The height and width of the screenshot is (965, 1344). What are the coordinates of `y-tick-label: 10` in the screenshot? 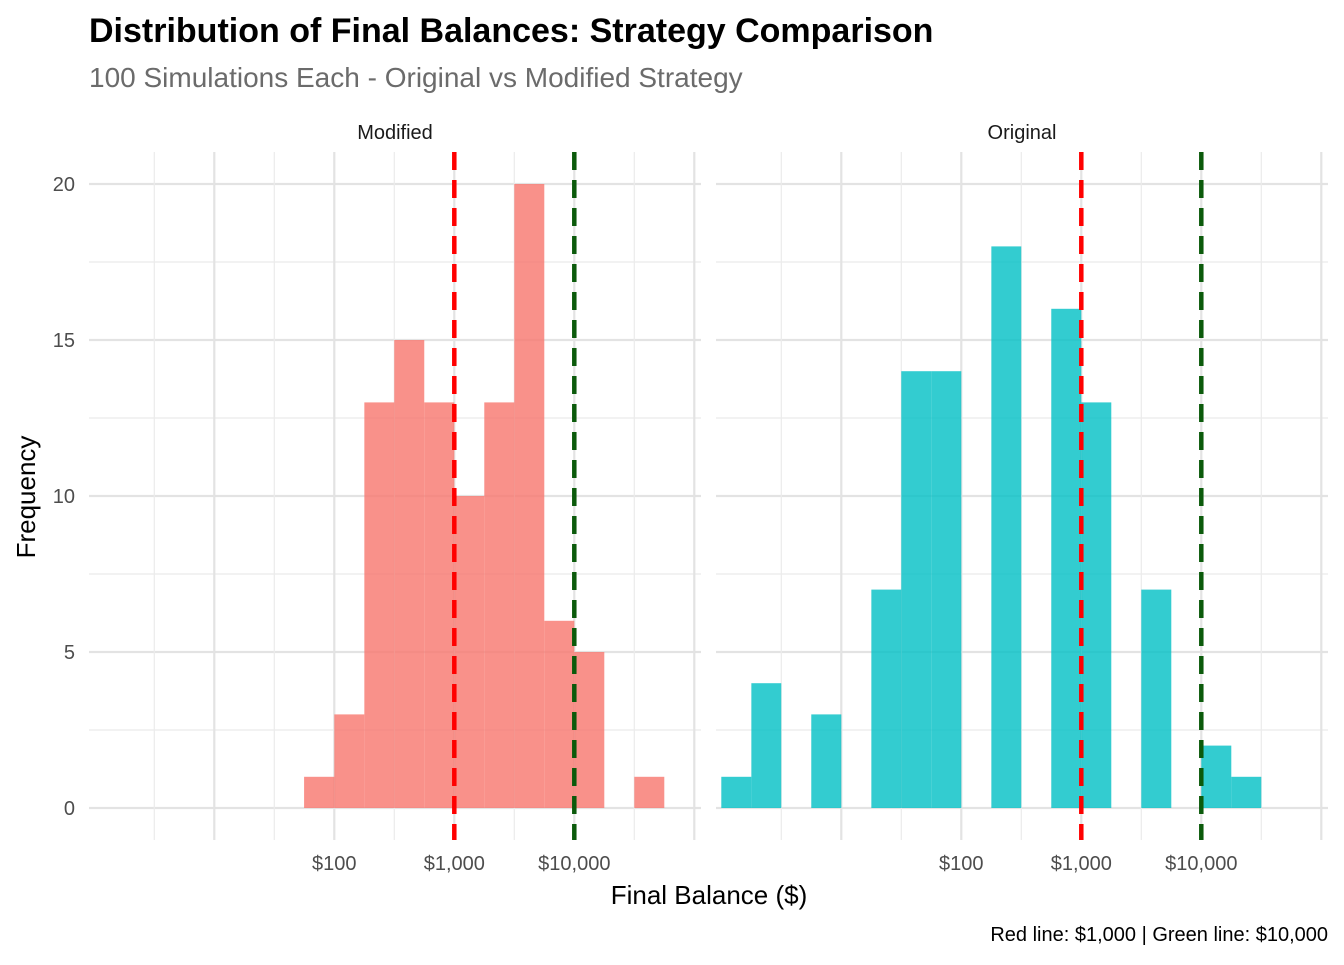 It's located at (64, 497).